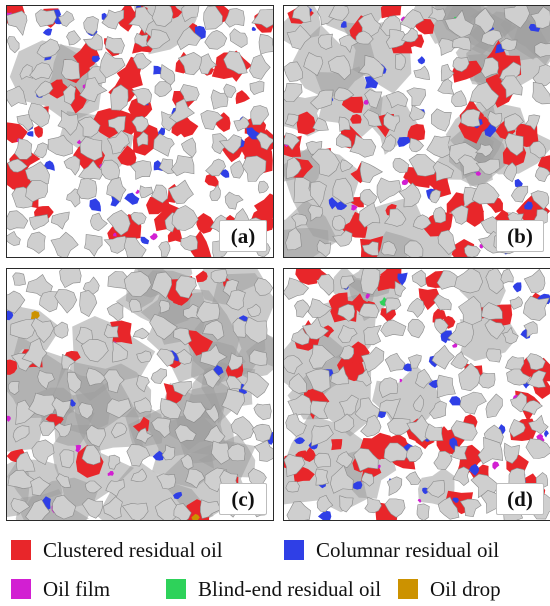  Describe the element at coordinates (294, 550) in the screenshot. I see `columnar-swatch` at that location.